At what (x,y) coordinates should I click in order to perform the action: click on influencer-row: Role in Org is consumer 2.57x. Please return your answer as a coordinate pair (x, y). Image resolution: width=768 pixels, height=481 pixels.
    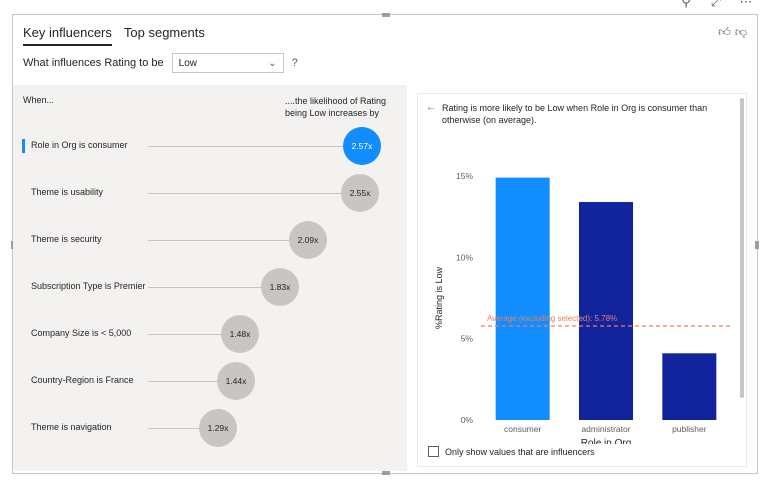
    Looking at the image, I should click on (210, 148).